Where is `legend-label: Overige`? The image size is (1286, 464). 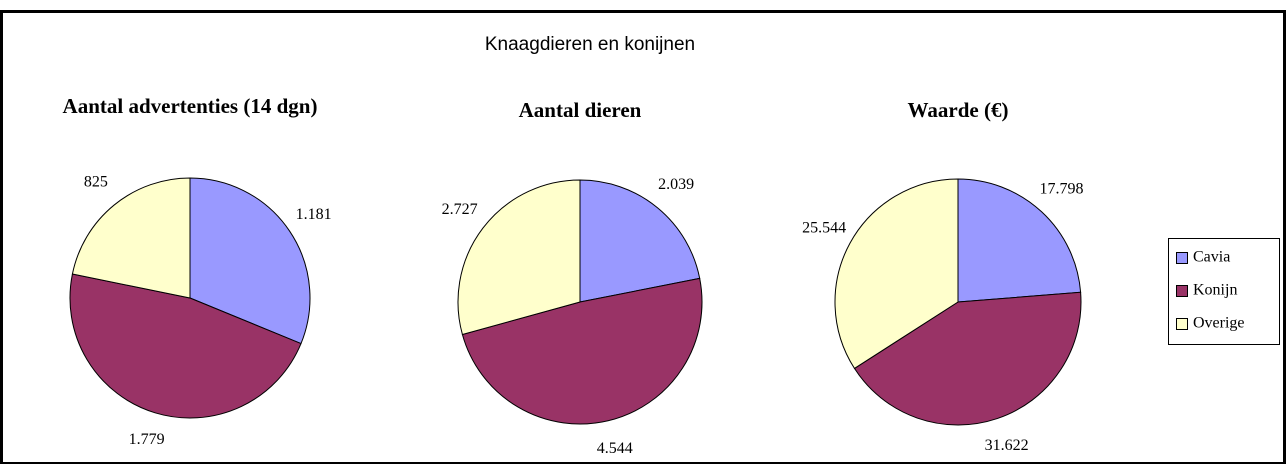
legend-label: Overige is located at coordinates (1219, 323).